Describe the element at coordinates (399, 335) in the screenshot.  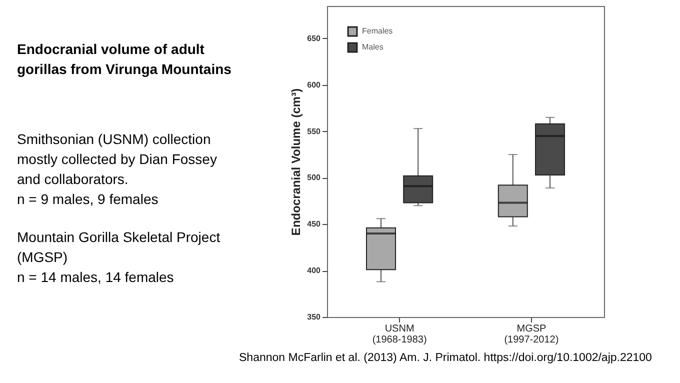
I see `x-tick-label: USNM (1968-1983)` at that location.